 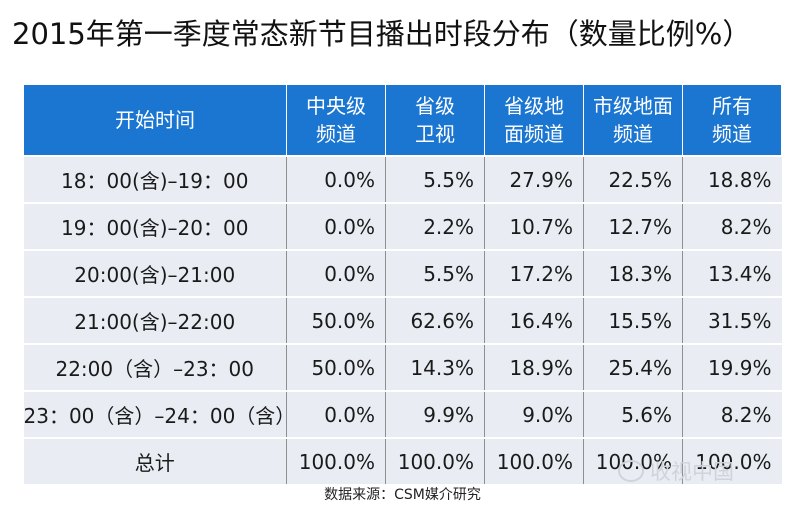 What do you see at coordinates (435, 320) in the screenshot?
I see `table-cell: 62.6%` at bounding box center [435, 320].